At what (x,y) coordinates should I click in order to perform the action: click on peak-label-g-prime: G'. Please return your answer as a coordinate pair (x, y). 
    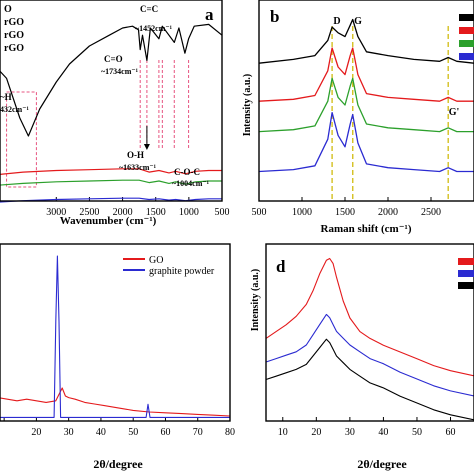
    Looking at the image, I should click on (454, 112).